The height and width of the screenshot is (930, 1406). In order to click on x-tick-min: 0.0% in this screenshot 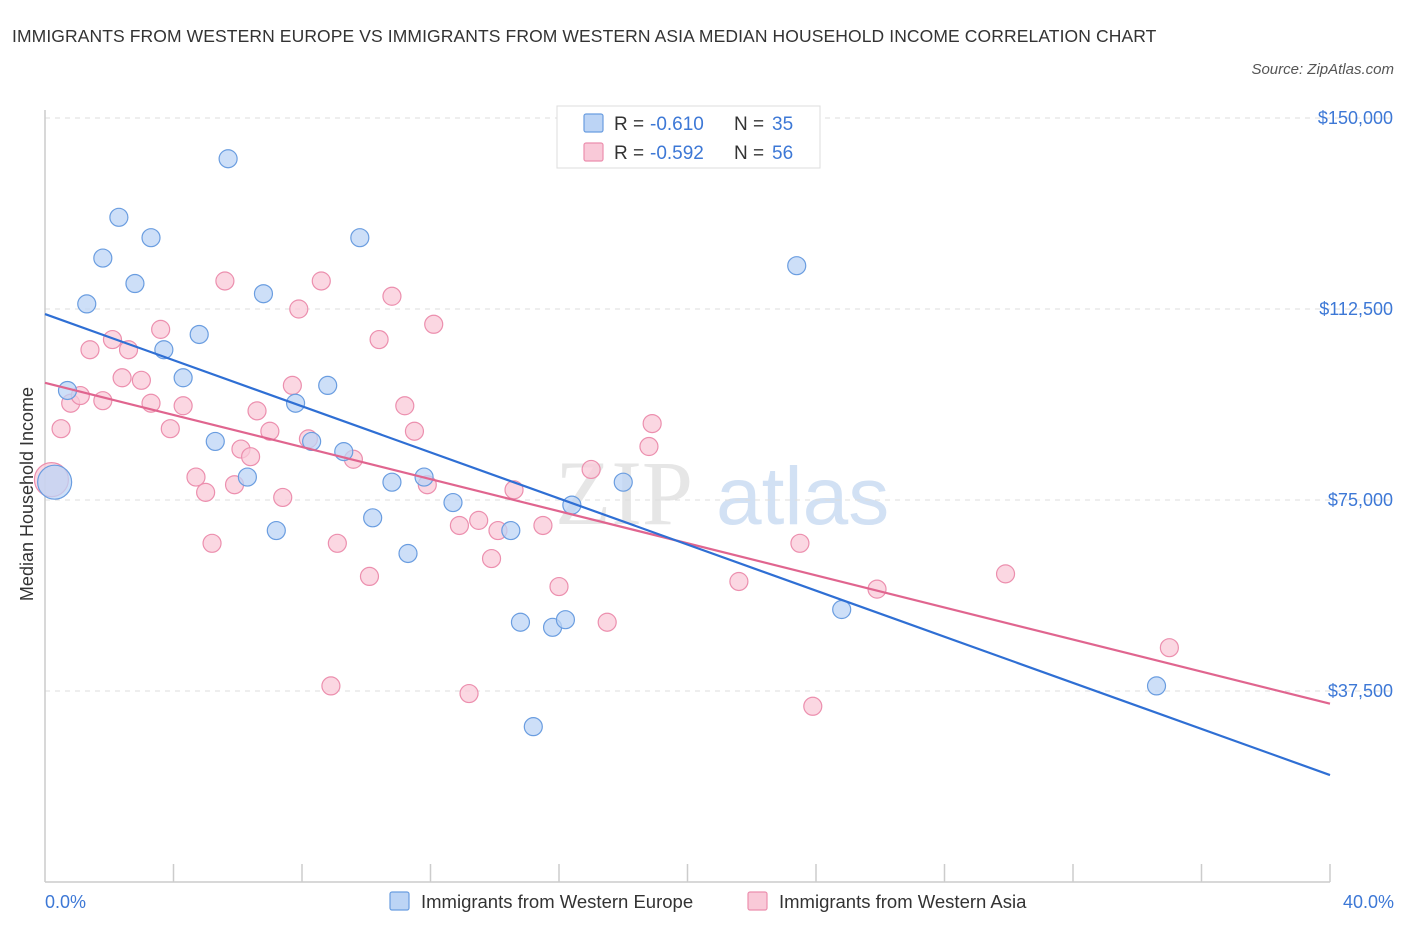, I will do `click(65, 902)`.